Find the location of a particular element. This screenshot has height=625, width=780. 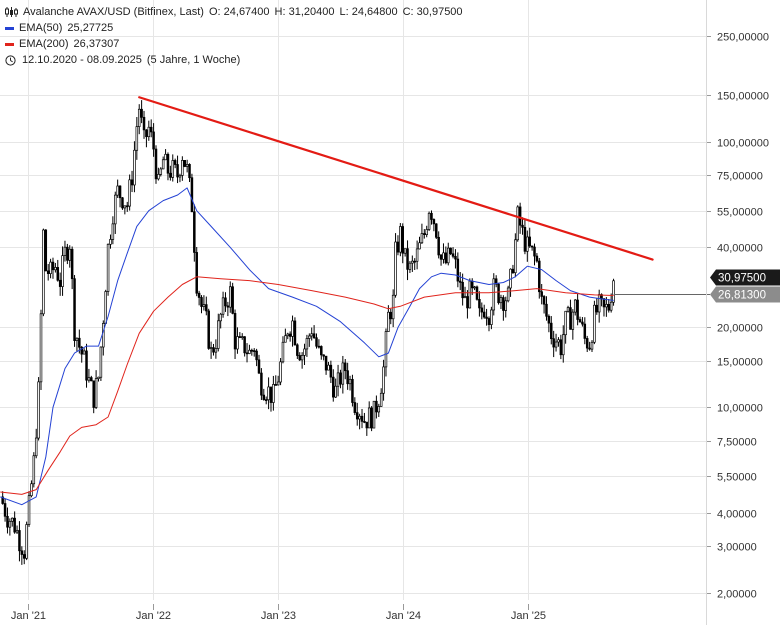

period-info: (5 Jahre, 1 Woche) is located at coordinates (193, 60).